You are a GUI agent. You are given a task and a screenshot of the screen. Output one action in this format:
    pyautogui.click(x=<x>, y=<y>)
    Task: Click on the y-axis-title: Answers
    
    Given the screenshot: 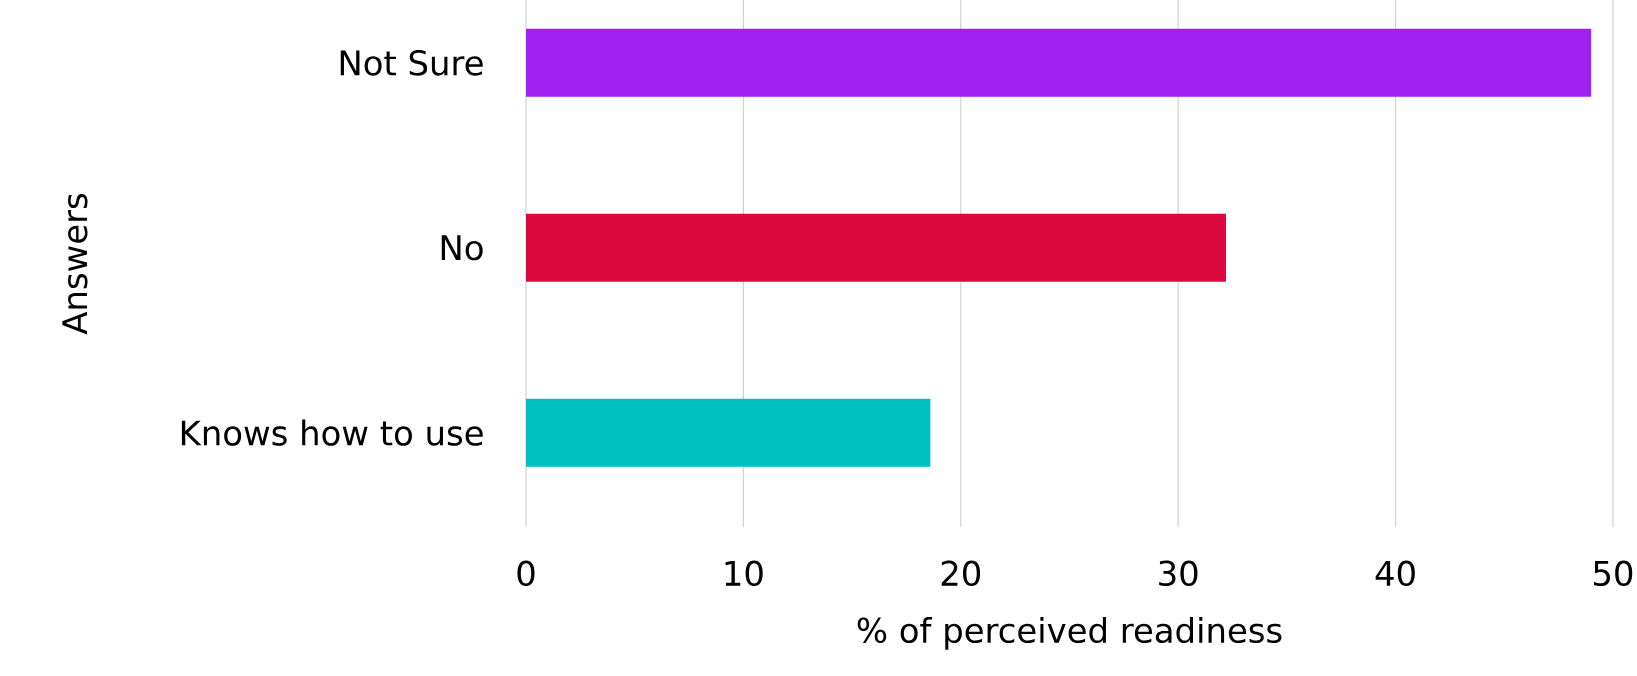 What is the action you would take?
    pyautogui.click(x=75, y=264)
    